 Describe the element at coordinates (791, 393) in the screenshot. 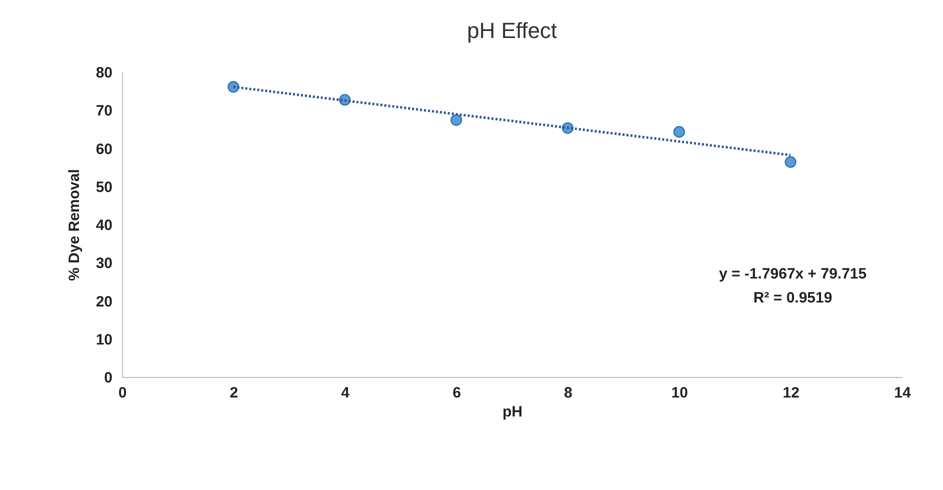

I see `x-tick-label: 12` at that location.